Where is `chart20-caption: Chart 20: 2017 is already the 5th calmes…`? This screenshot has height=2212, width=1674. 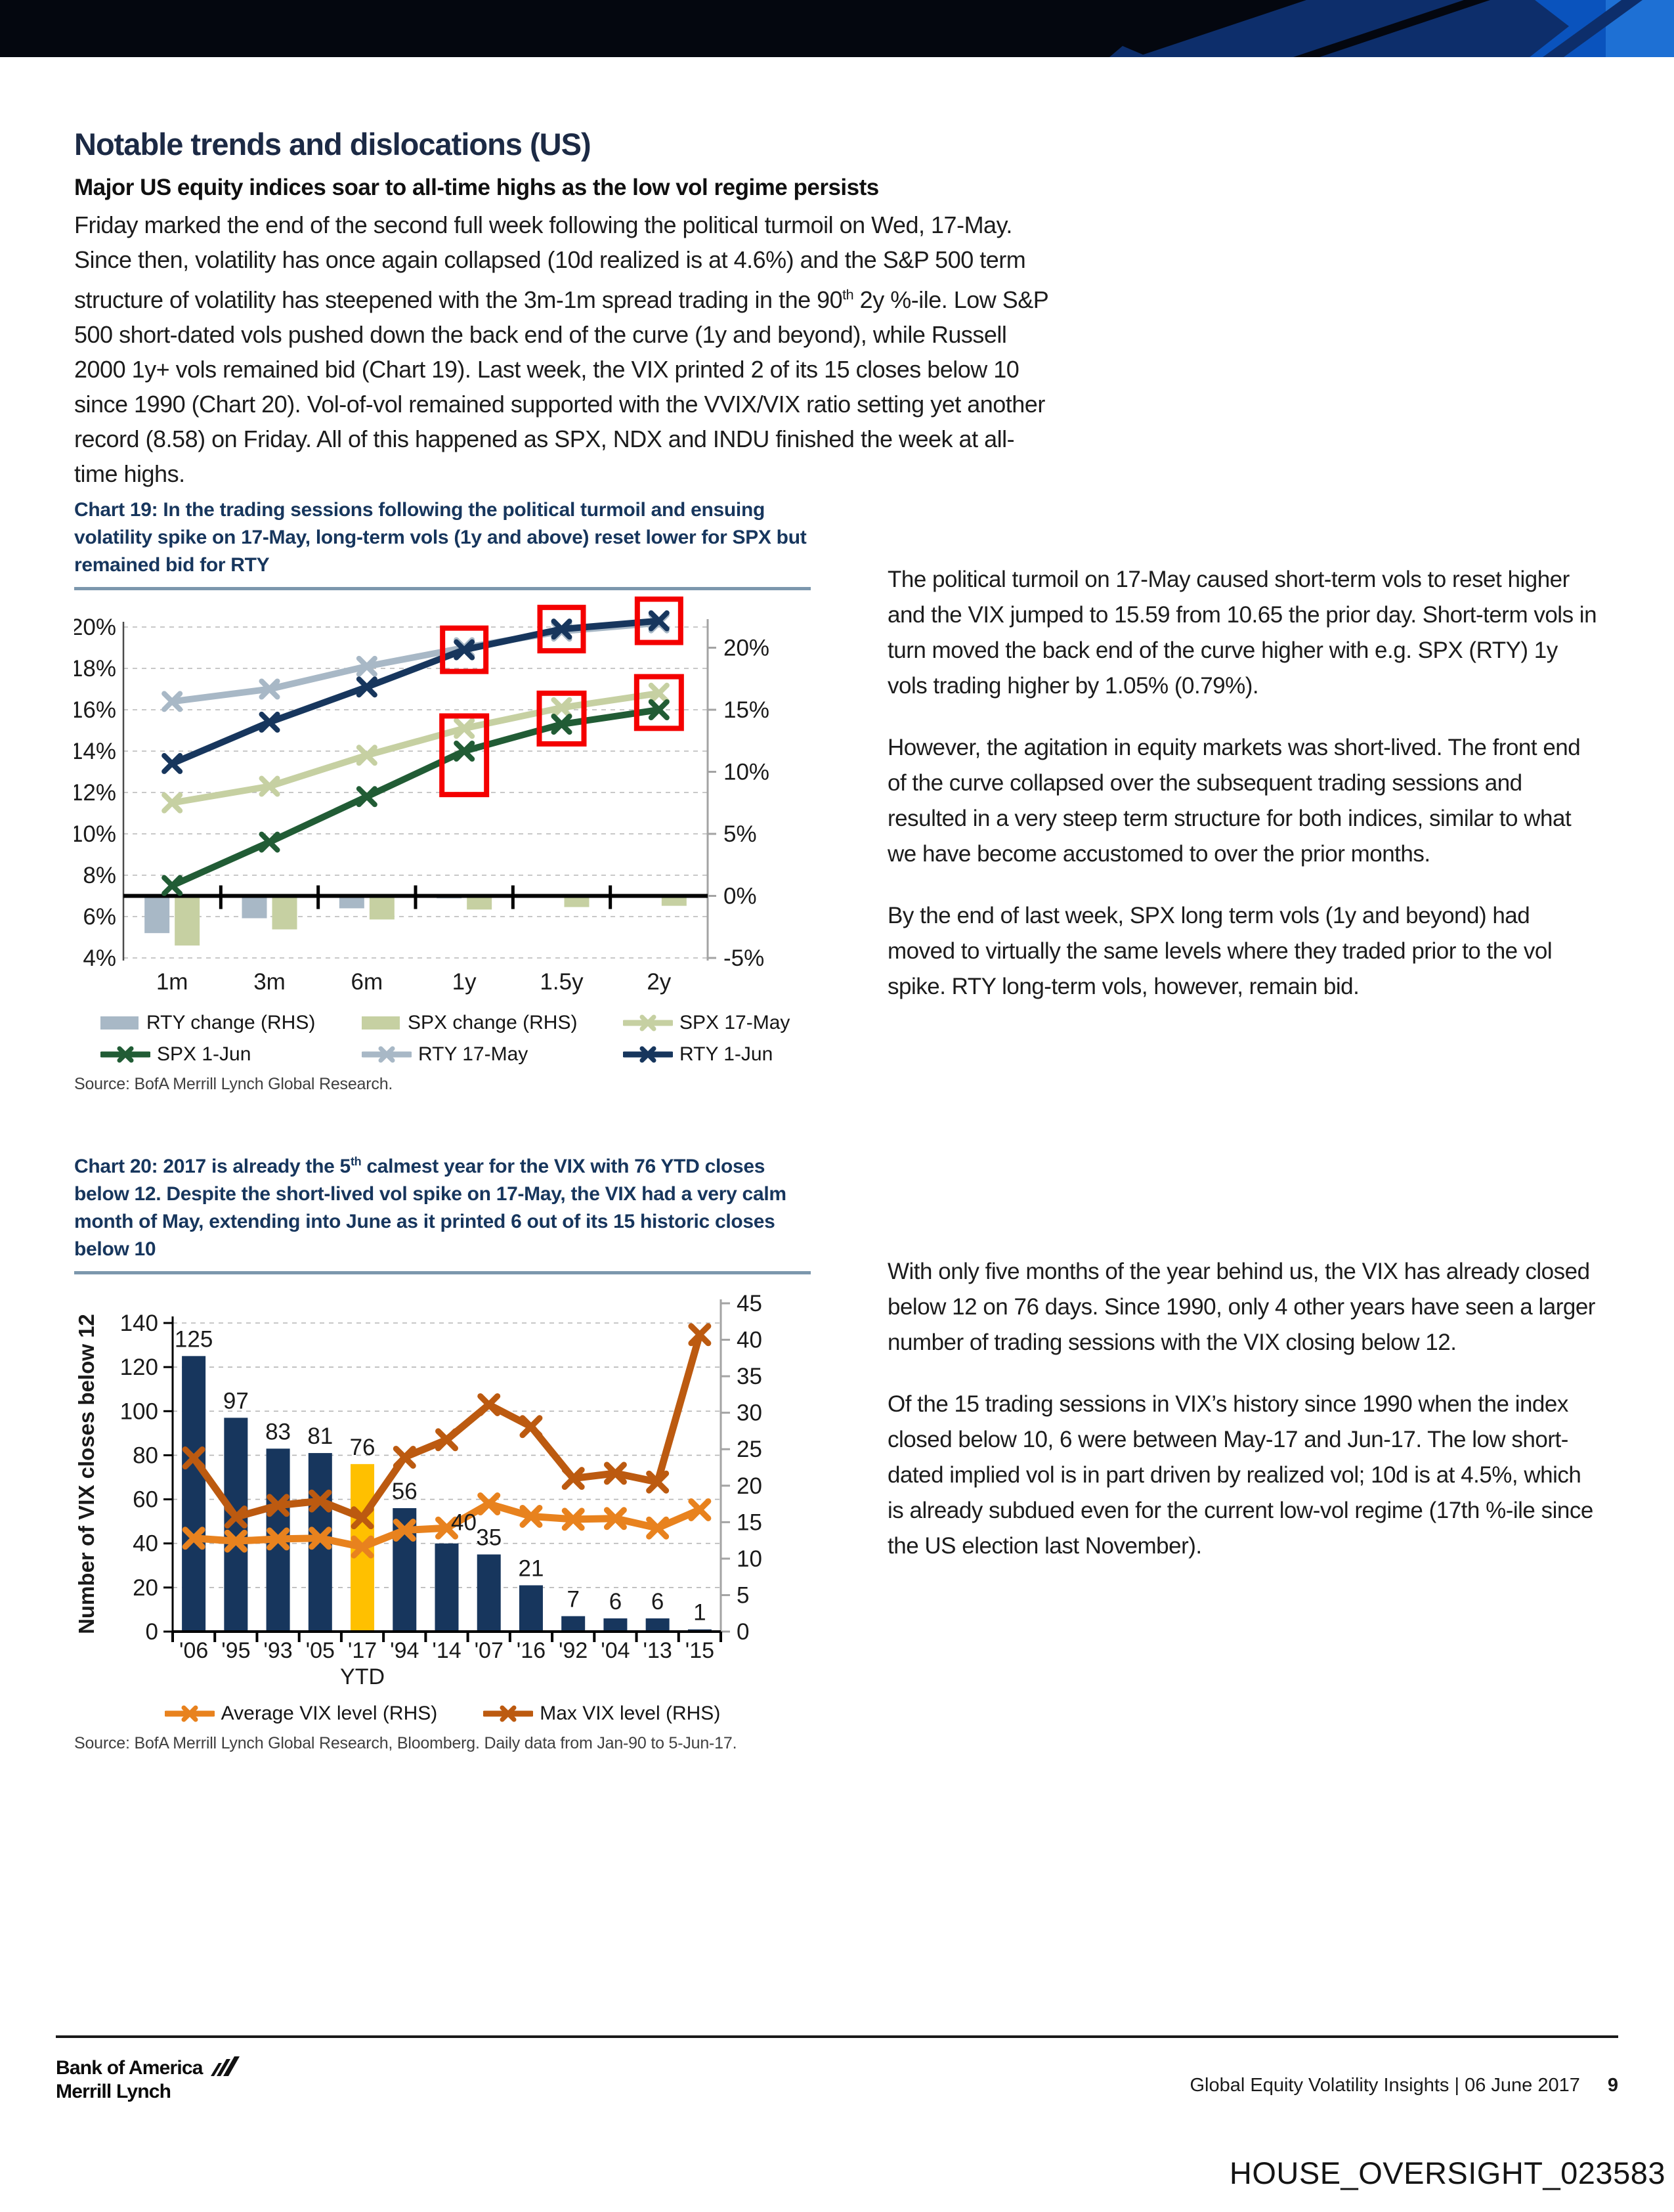 chart20-caption: Chart 20: 2017 is already the 5th calmes… is located at coordinates (443, 1205).